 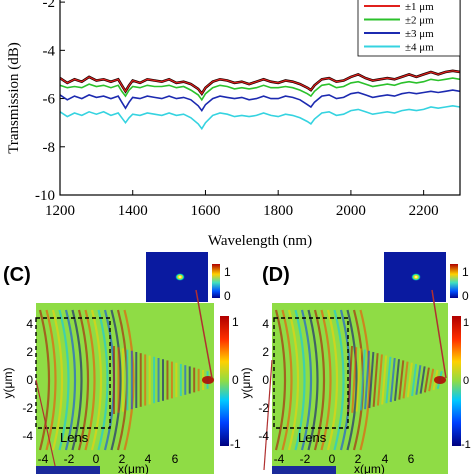 I want to click on inset-pointer-c, so click(x=204, y=334).